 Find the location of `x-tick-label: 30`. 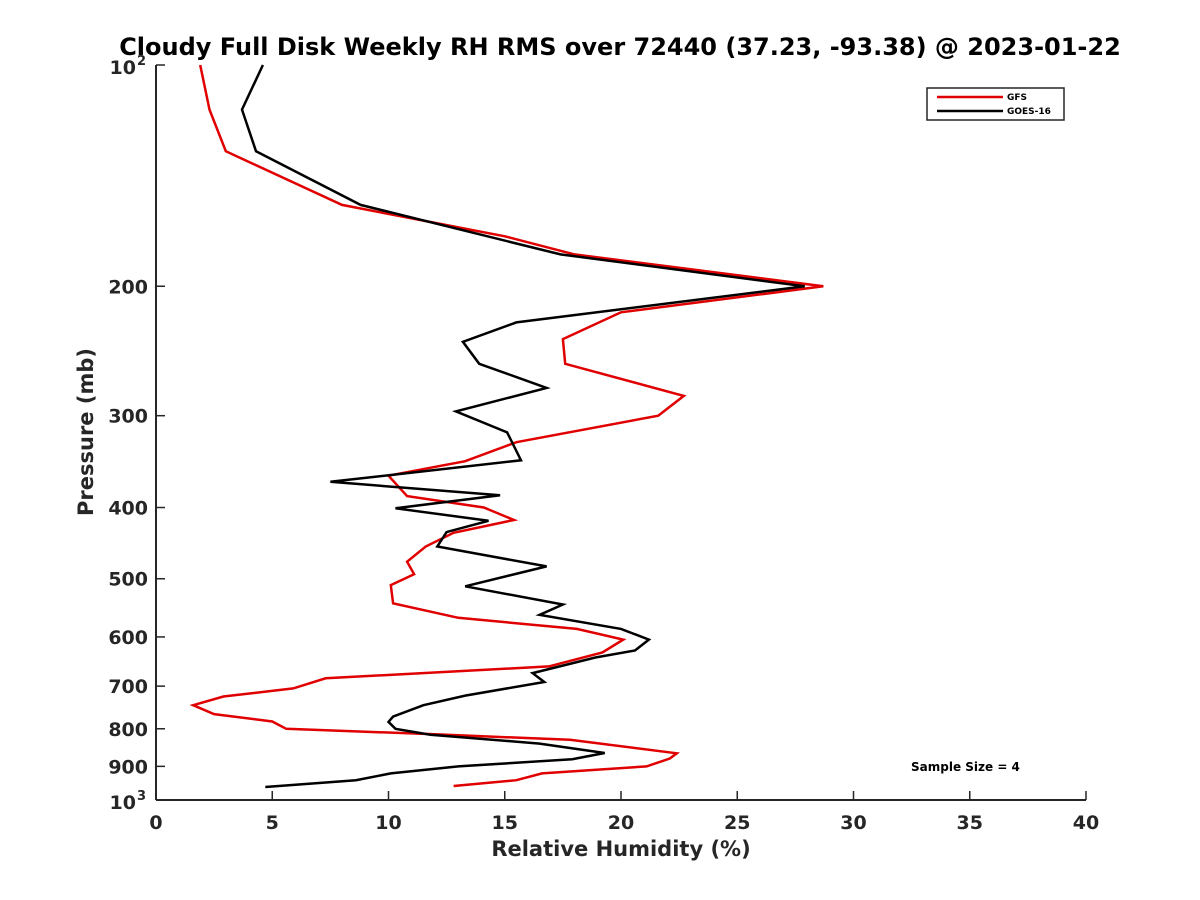

x-tick-label: 30 is located at coordinates (853, 823).